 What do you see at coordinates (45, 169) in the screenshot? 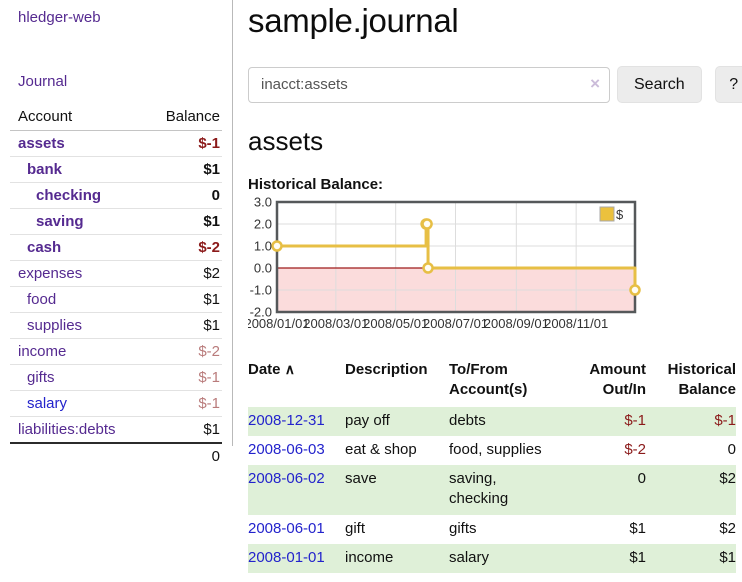
I see `sidebar-account-link-bank: bank` at bounding box center [45, 169].